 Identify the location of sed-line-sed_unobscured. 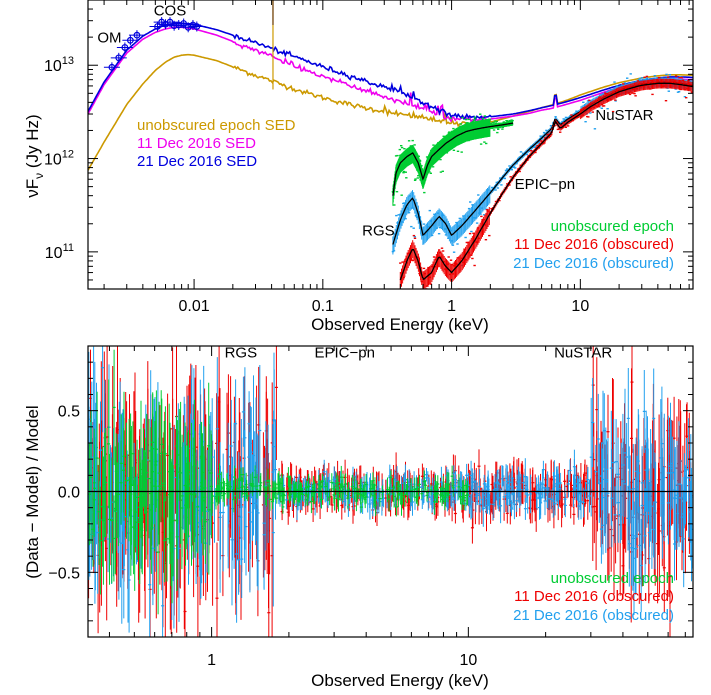
(390, 112).